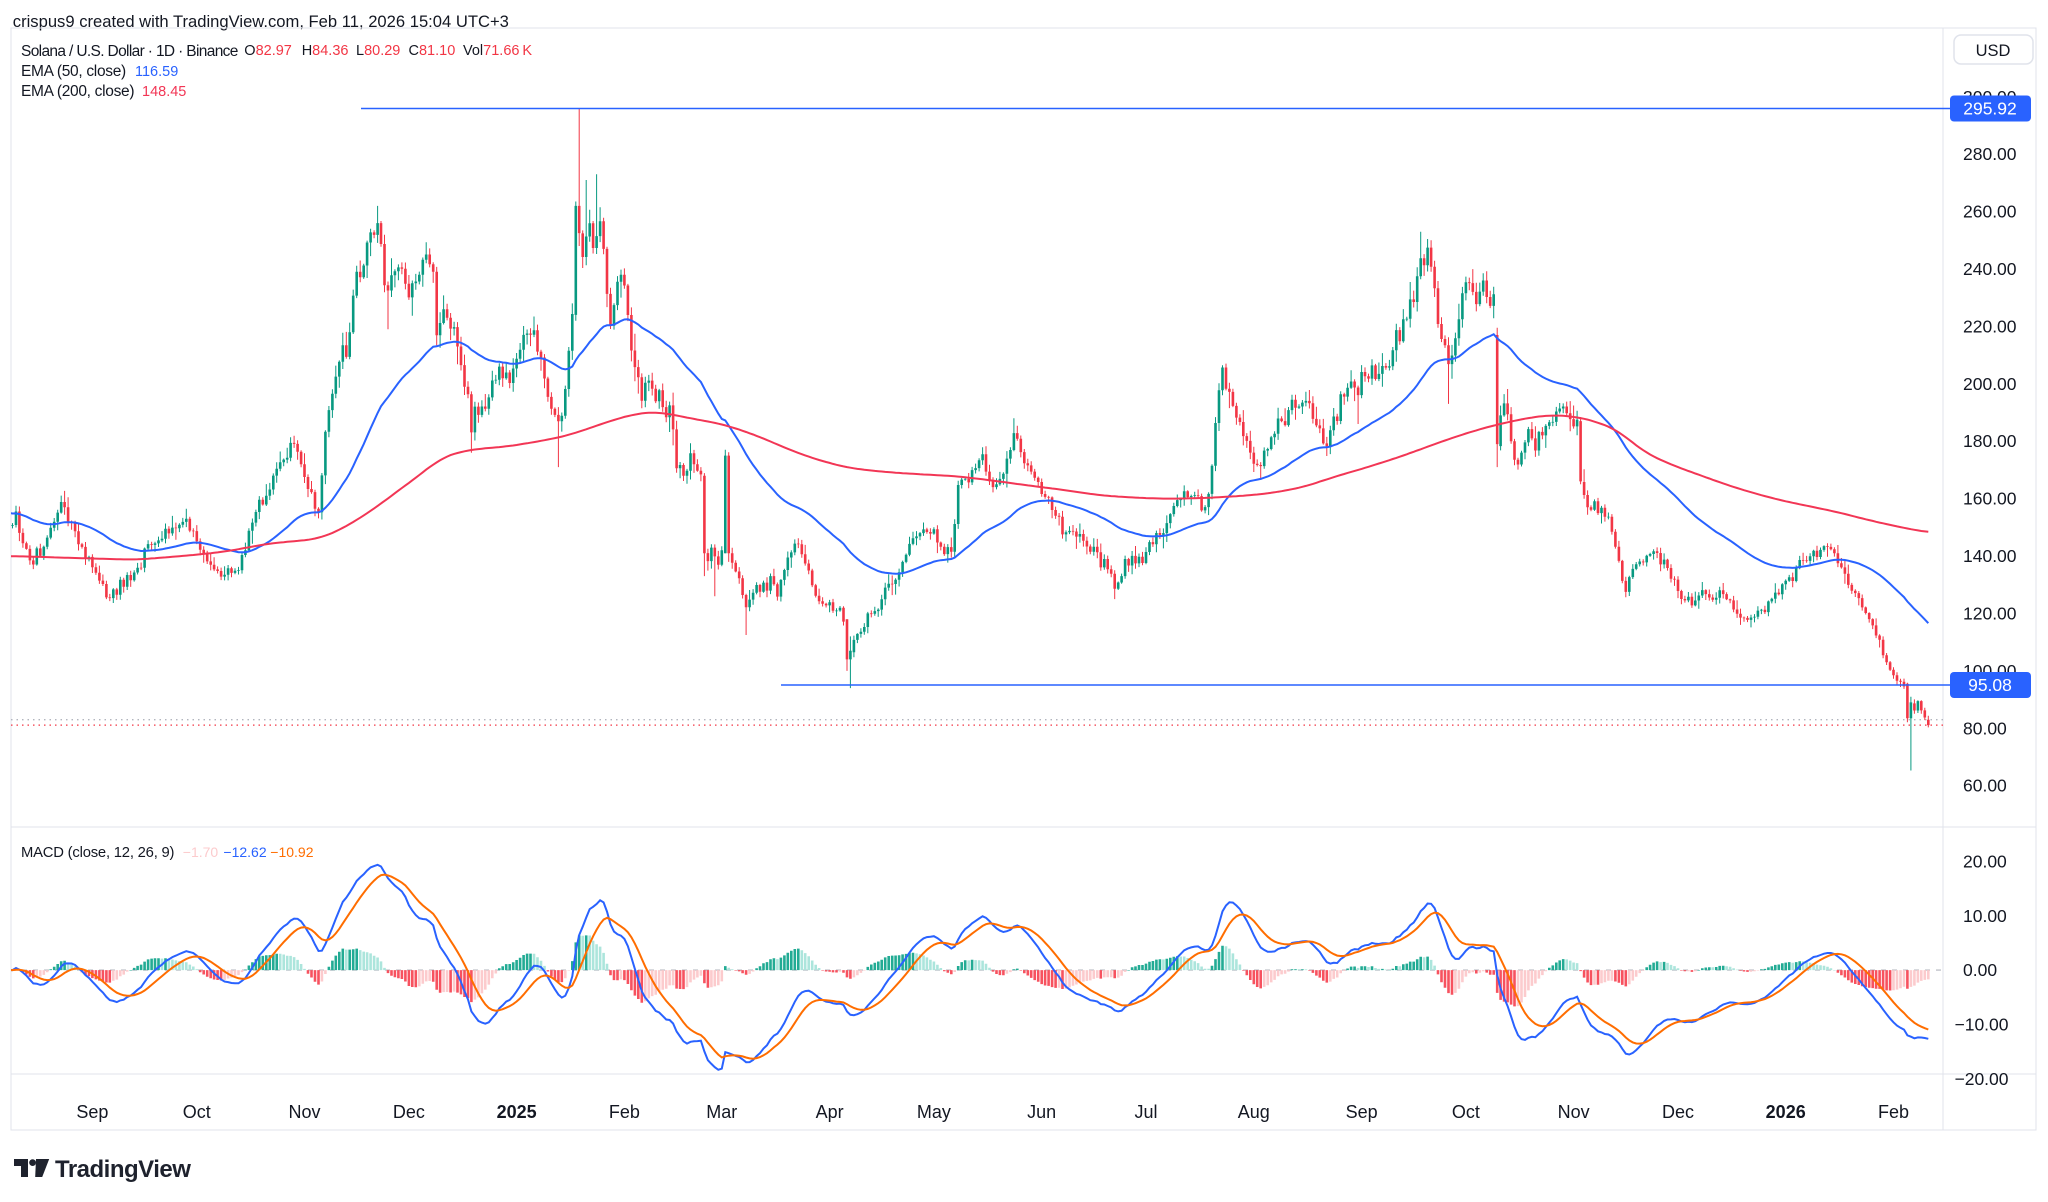 This screenshot has height=1202, width=2048. I want to click on svg-text: −1.70, so click(201, 852).